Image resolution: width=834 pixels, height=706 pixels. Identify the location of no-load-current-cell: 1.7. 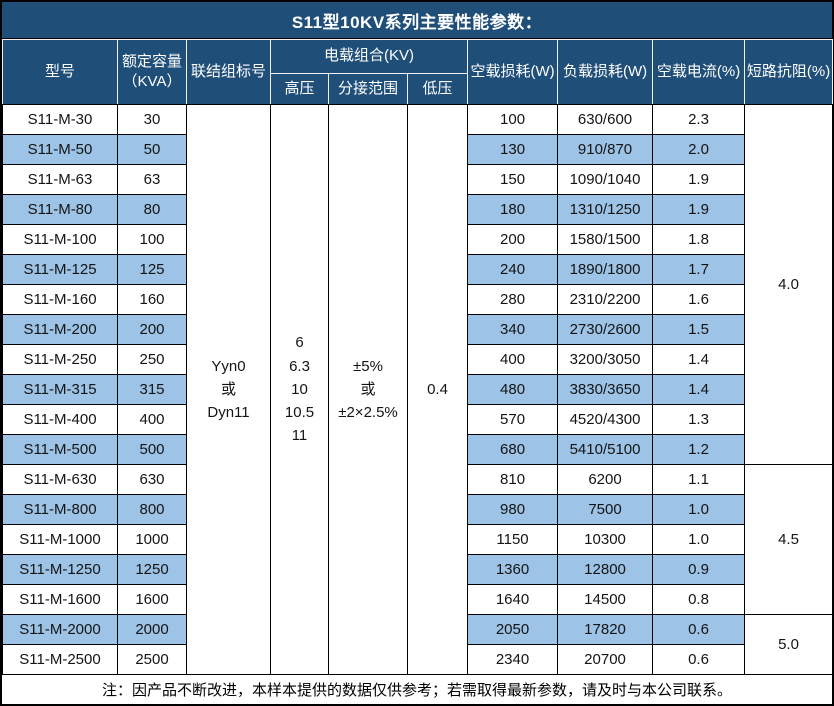
(699, 269).